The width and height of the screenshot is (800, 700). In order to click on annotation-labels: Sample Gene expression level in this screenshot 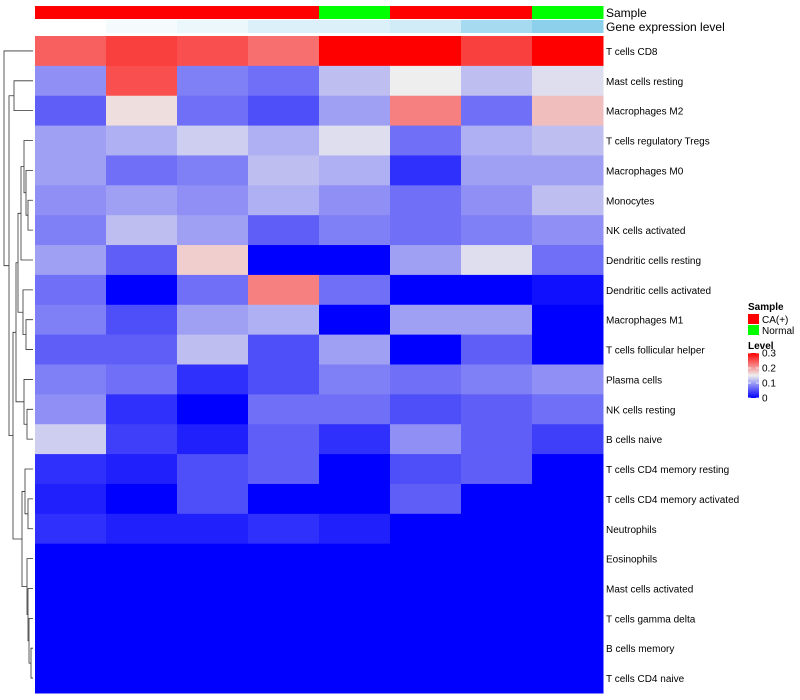, I will do `click(665, 20)`.